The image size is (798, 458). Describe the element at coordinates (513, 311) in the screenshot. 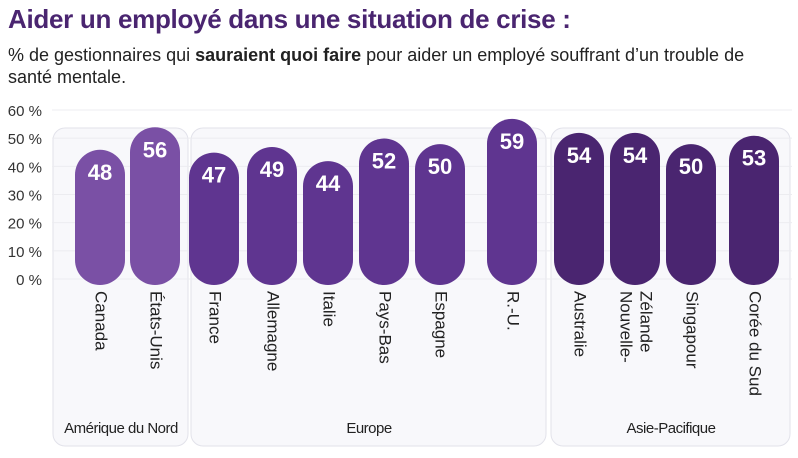

I see `category-label: R.-U.` at that location.